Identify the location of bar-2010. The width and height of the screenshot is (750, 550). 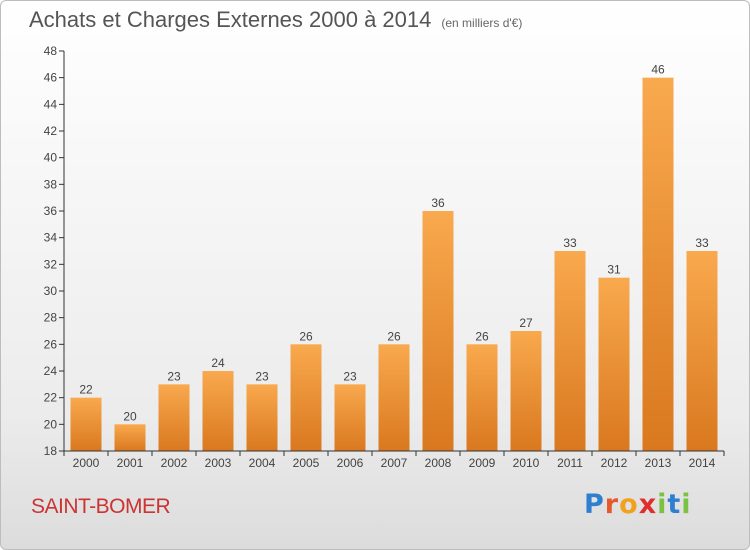
(526, 391).